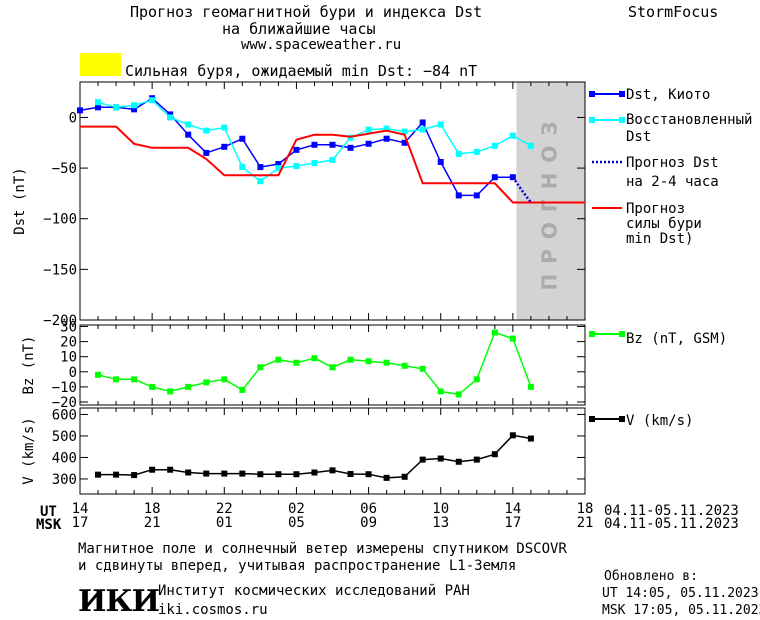 The width and height of the screenshot is (760, 620). What do you see at coordinates (299, 29) in the screenshot?
I see `chart-title-line2: на ближайшие часы` at bounding box center [299, 29].